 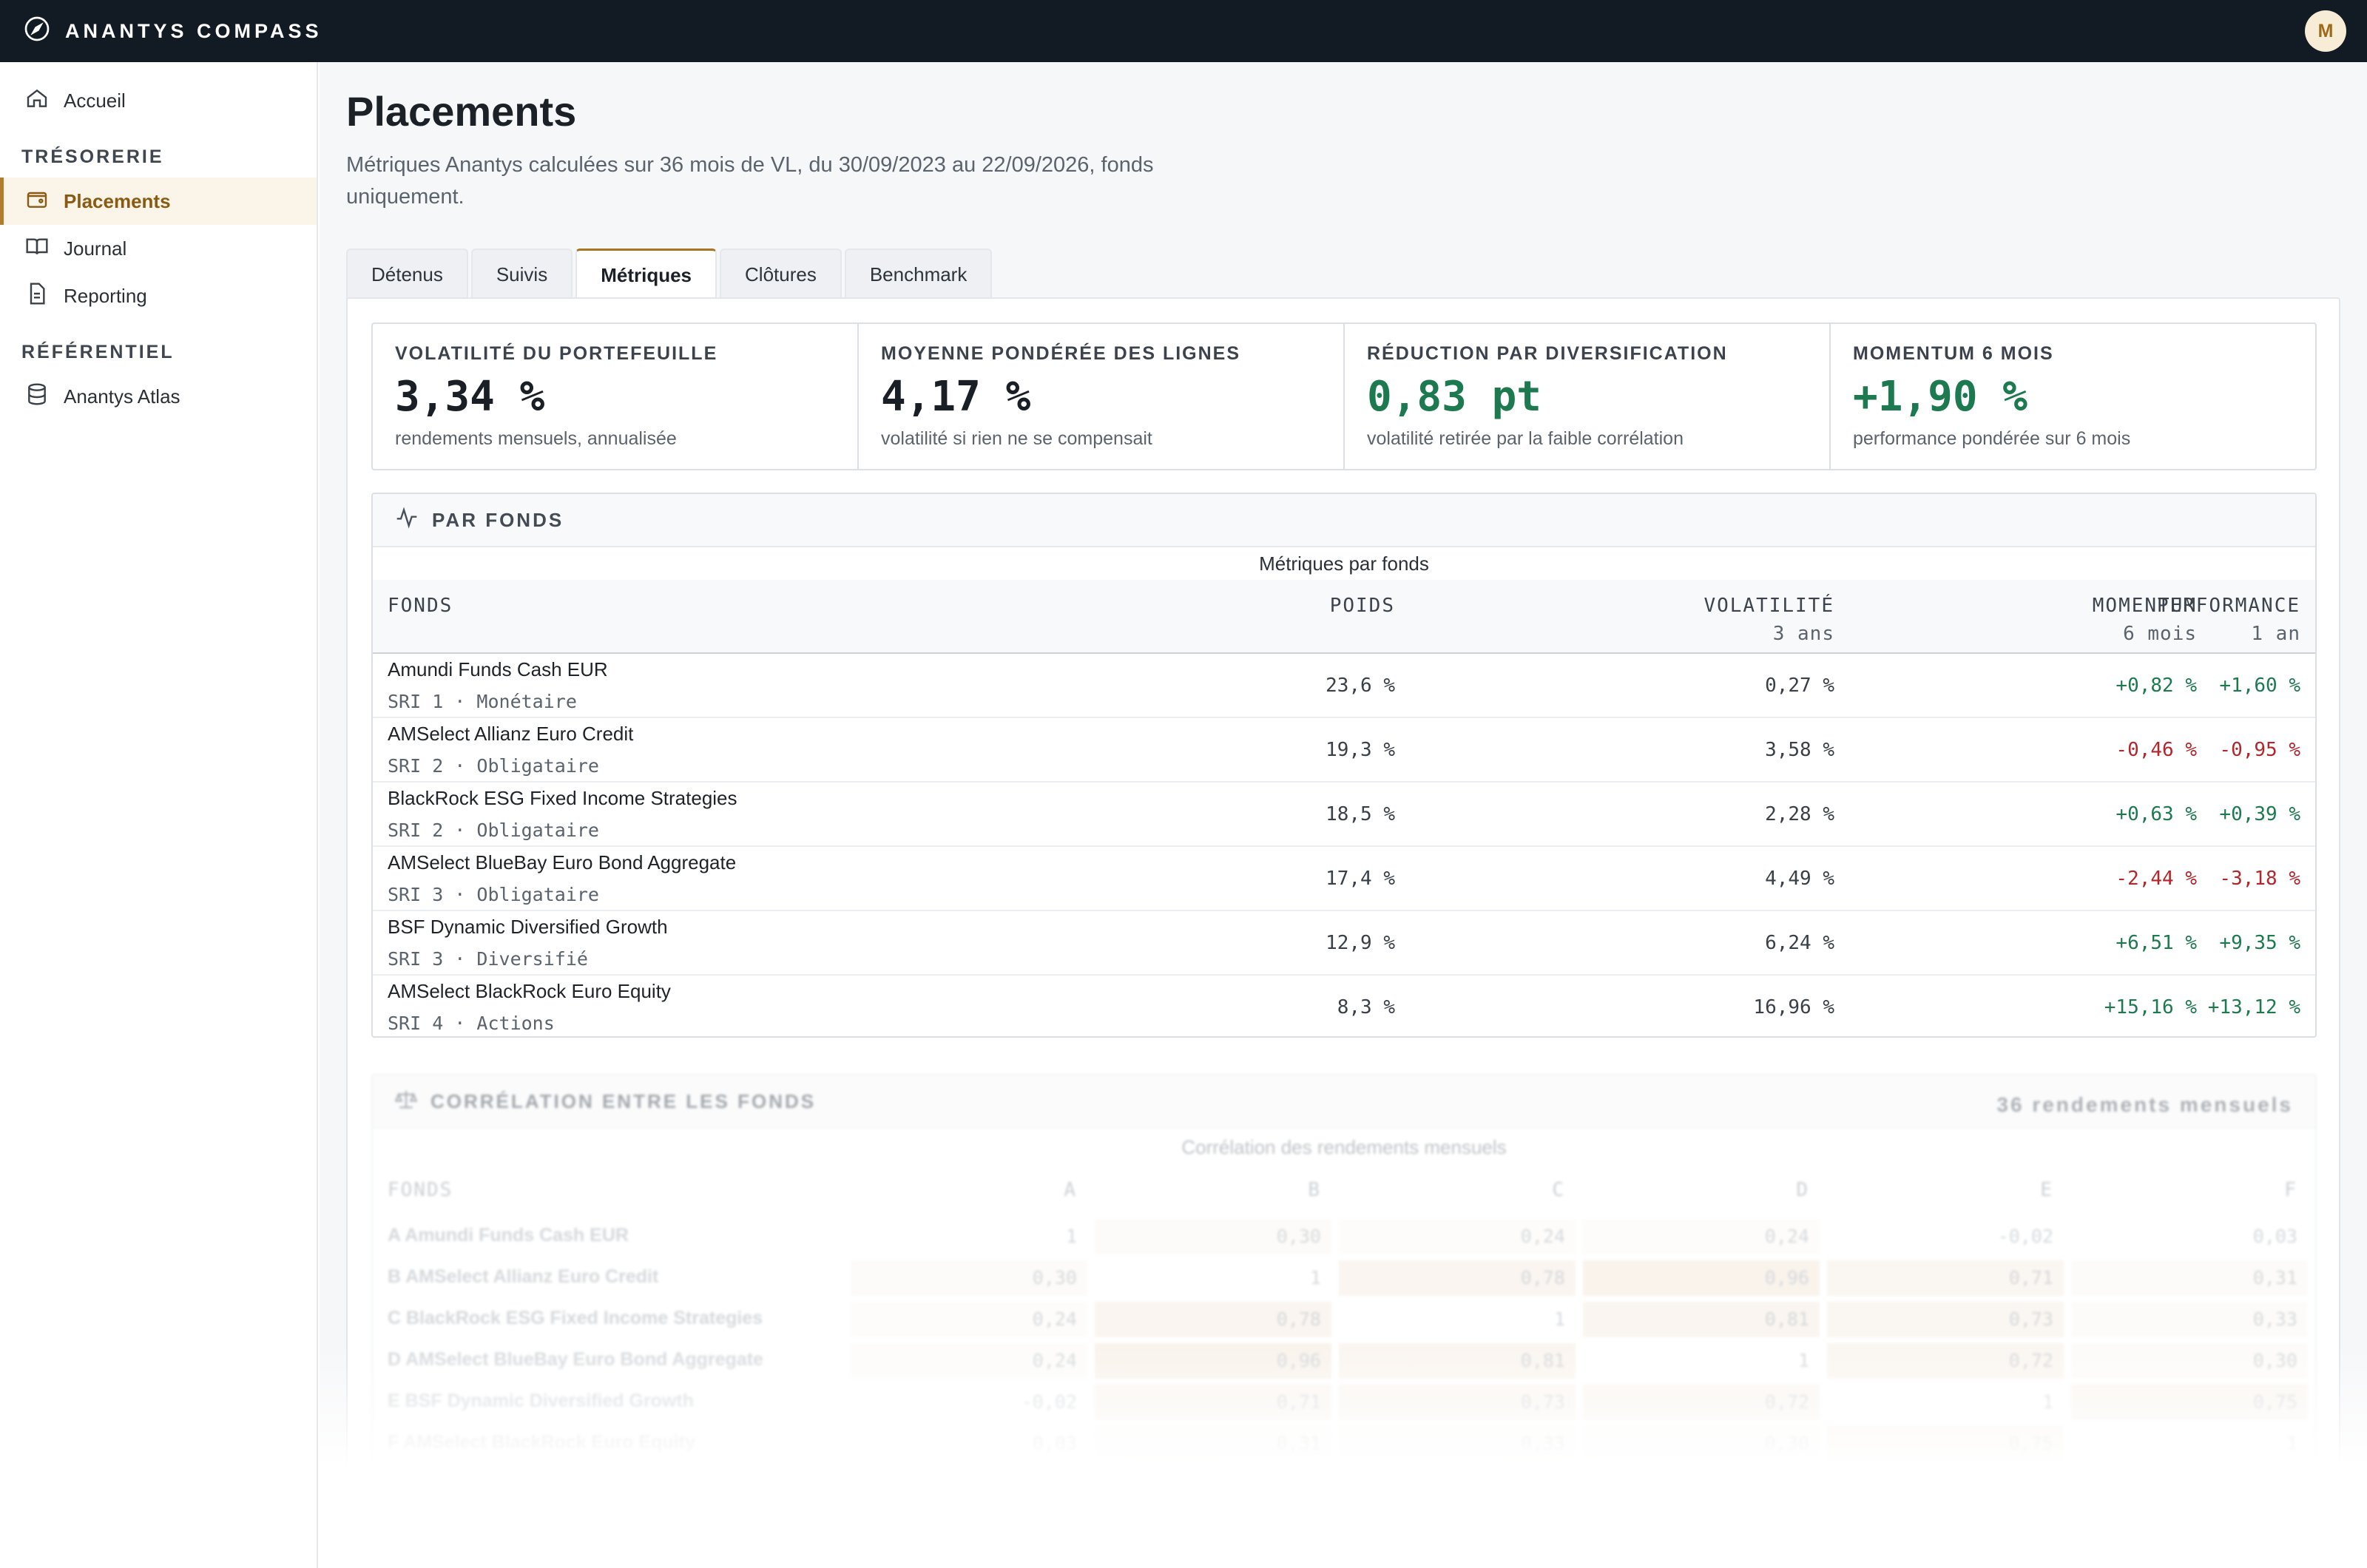 What do you see at coordinates (498, 519) in the screenshot?
I see `section-title: PAR FONDS` at bounding box center [498, 519].